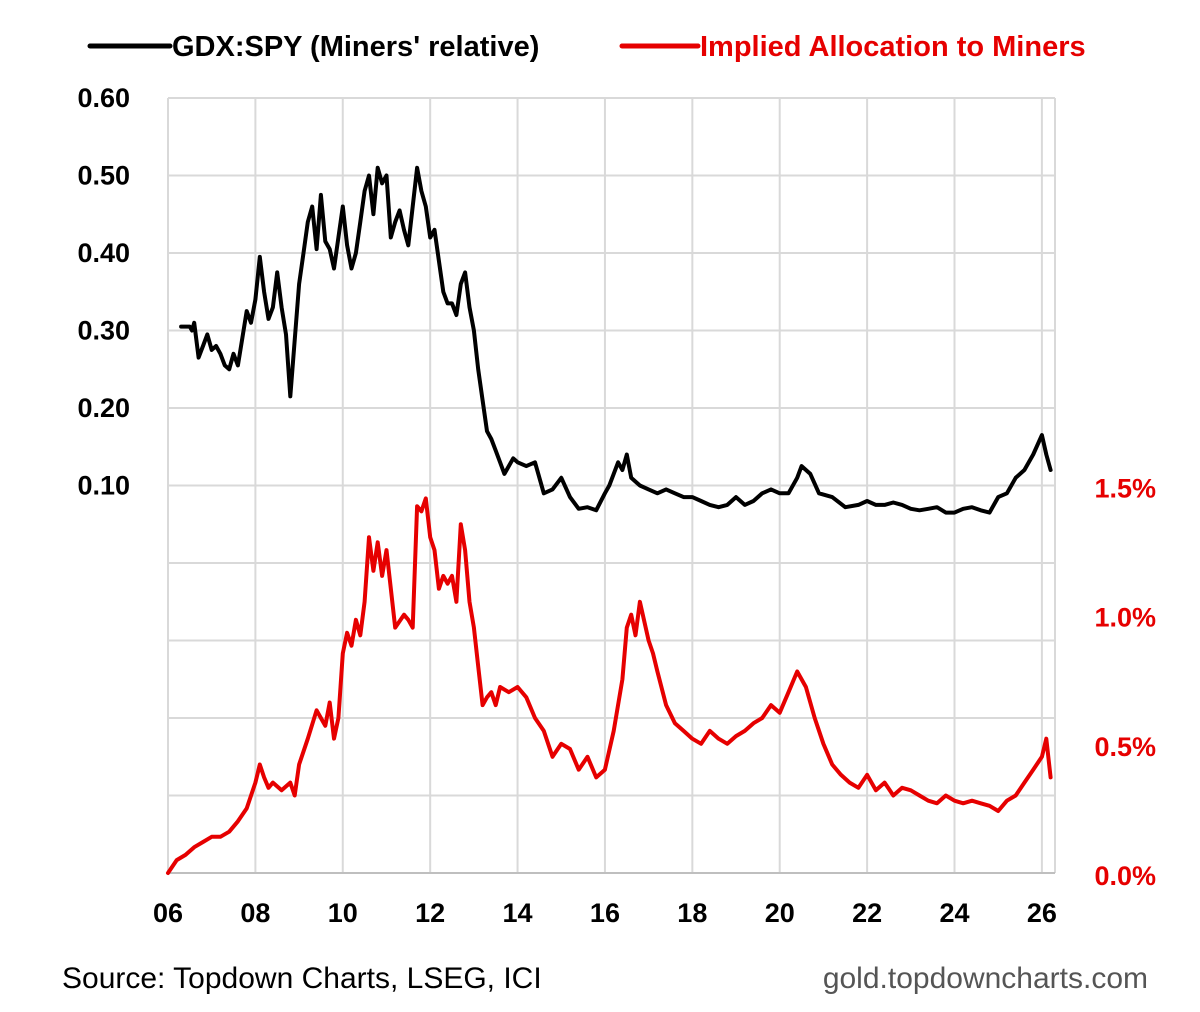  Describe the element at coordinates (1125, 876) in the screenshot. I see `right-tick-label: 0.0%` at that location.